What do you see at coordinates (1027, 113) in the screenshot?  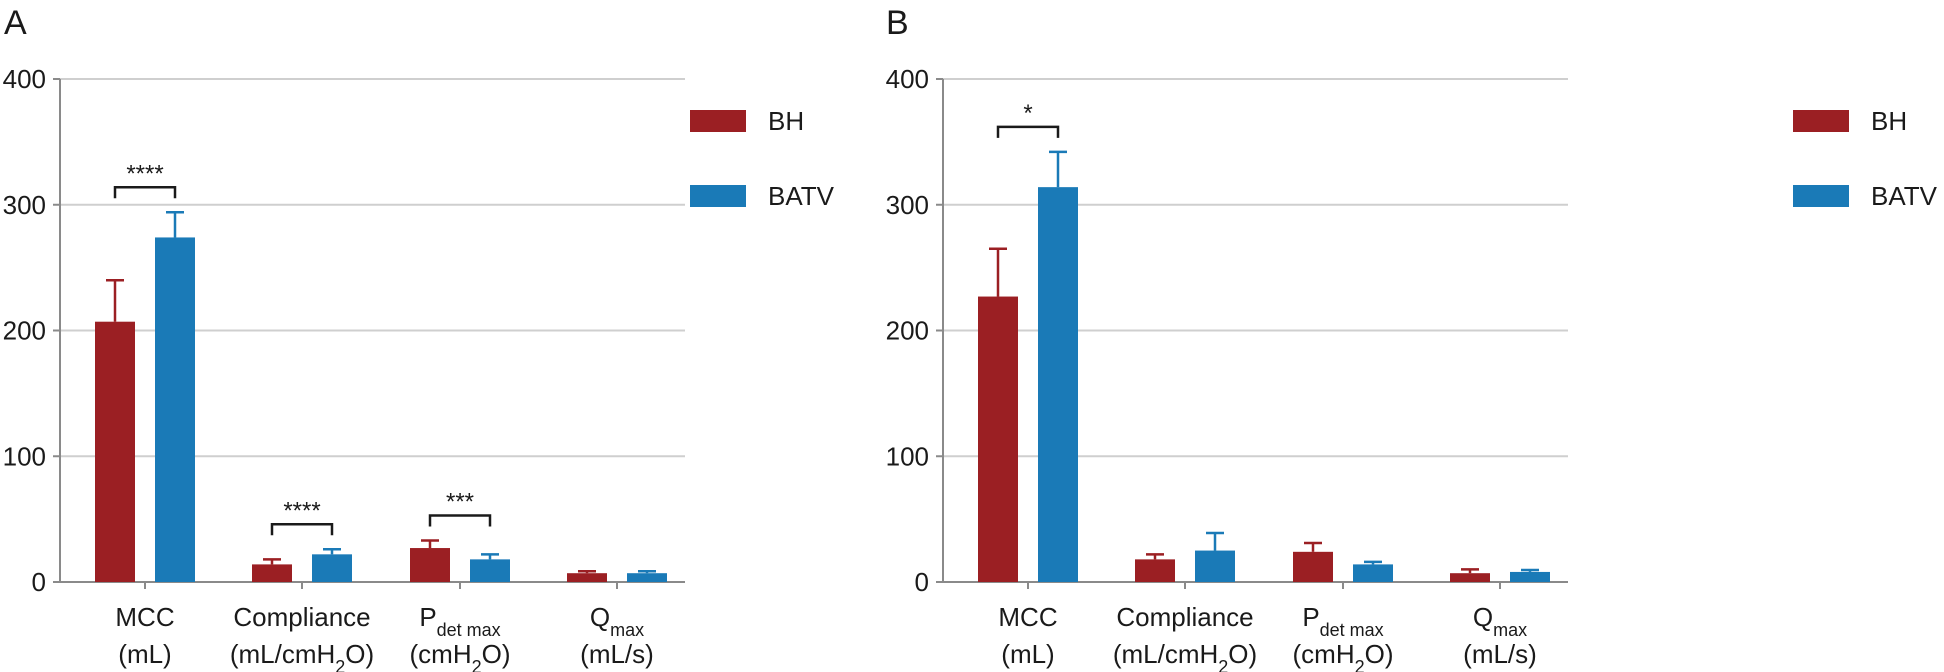 I see `significance-label: *` at bounding box center [1027, 113].